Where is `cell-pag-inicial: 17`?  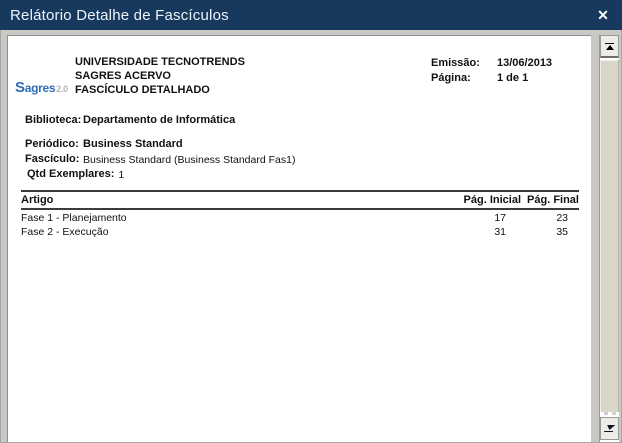 cell-pag-inicial: 17 is located at coordinates (500, 218).